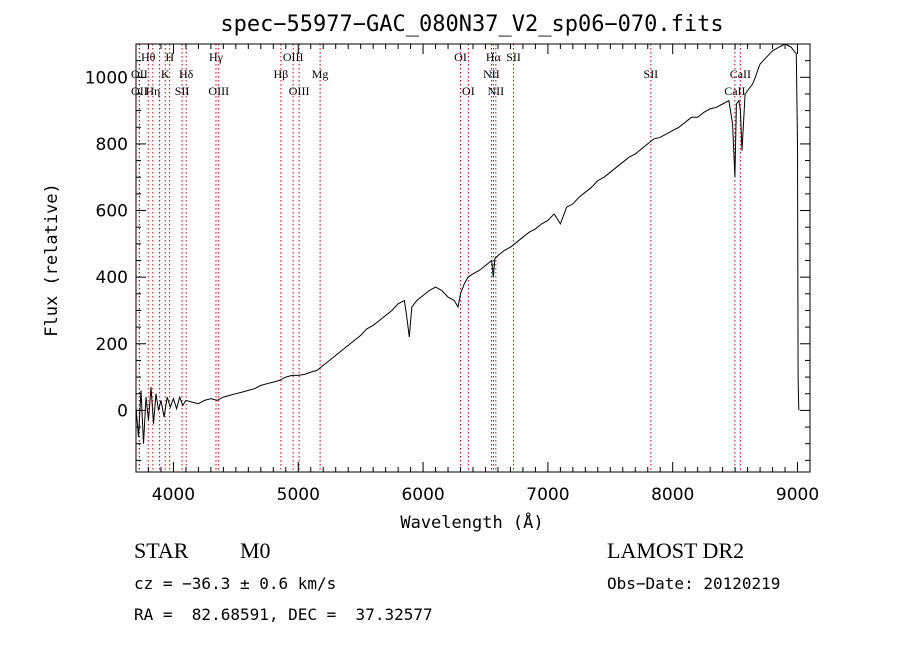 The width and height of the screenshot is (900, 649). Describe the element at coordinates (139, 91) in the screenshot. I see `line-marker-label-2: OII` at that location.